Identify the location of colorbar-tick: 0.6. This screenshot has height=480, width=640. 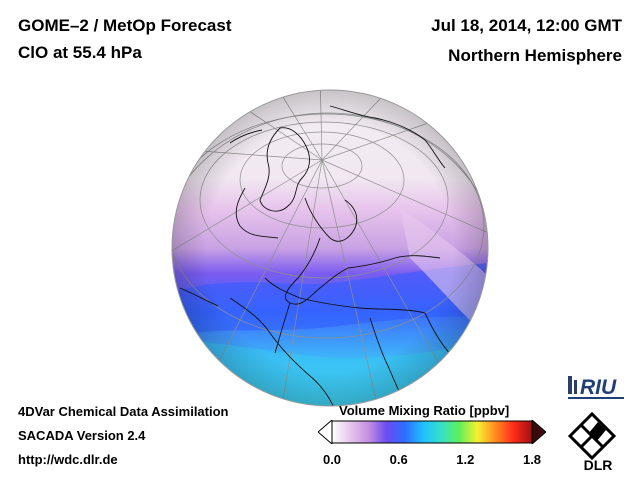
(398, 459).